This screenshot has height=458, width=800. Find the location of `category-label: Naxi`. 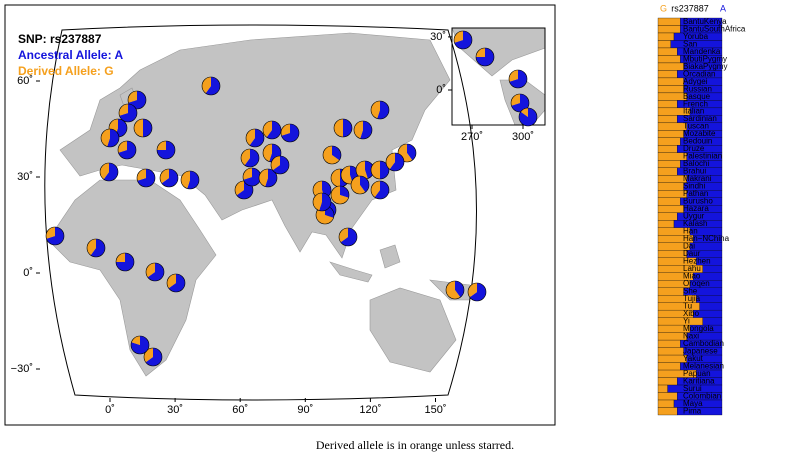

category-label: Naxi is located at coordinates (691, 335).